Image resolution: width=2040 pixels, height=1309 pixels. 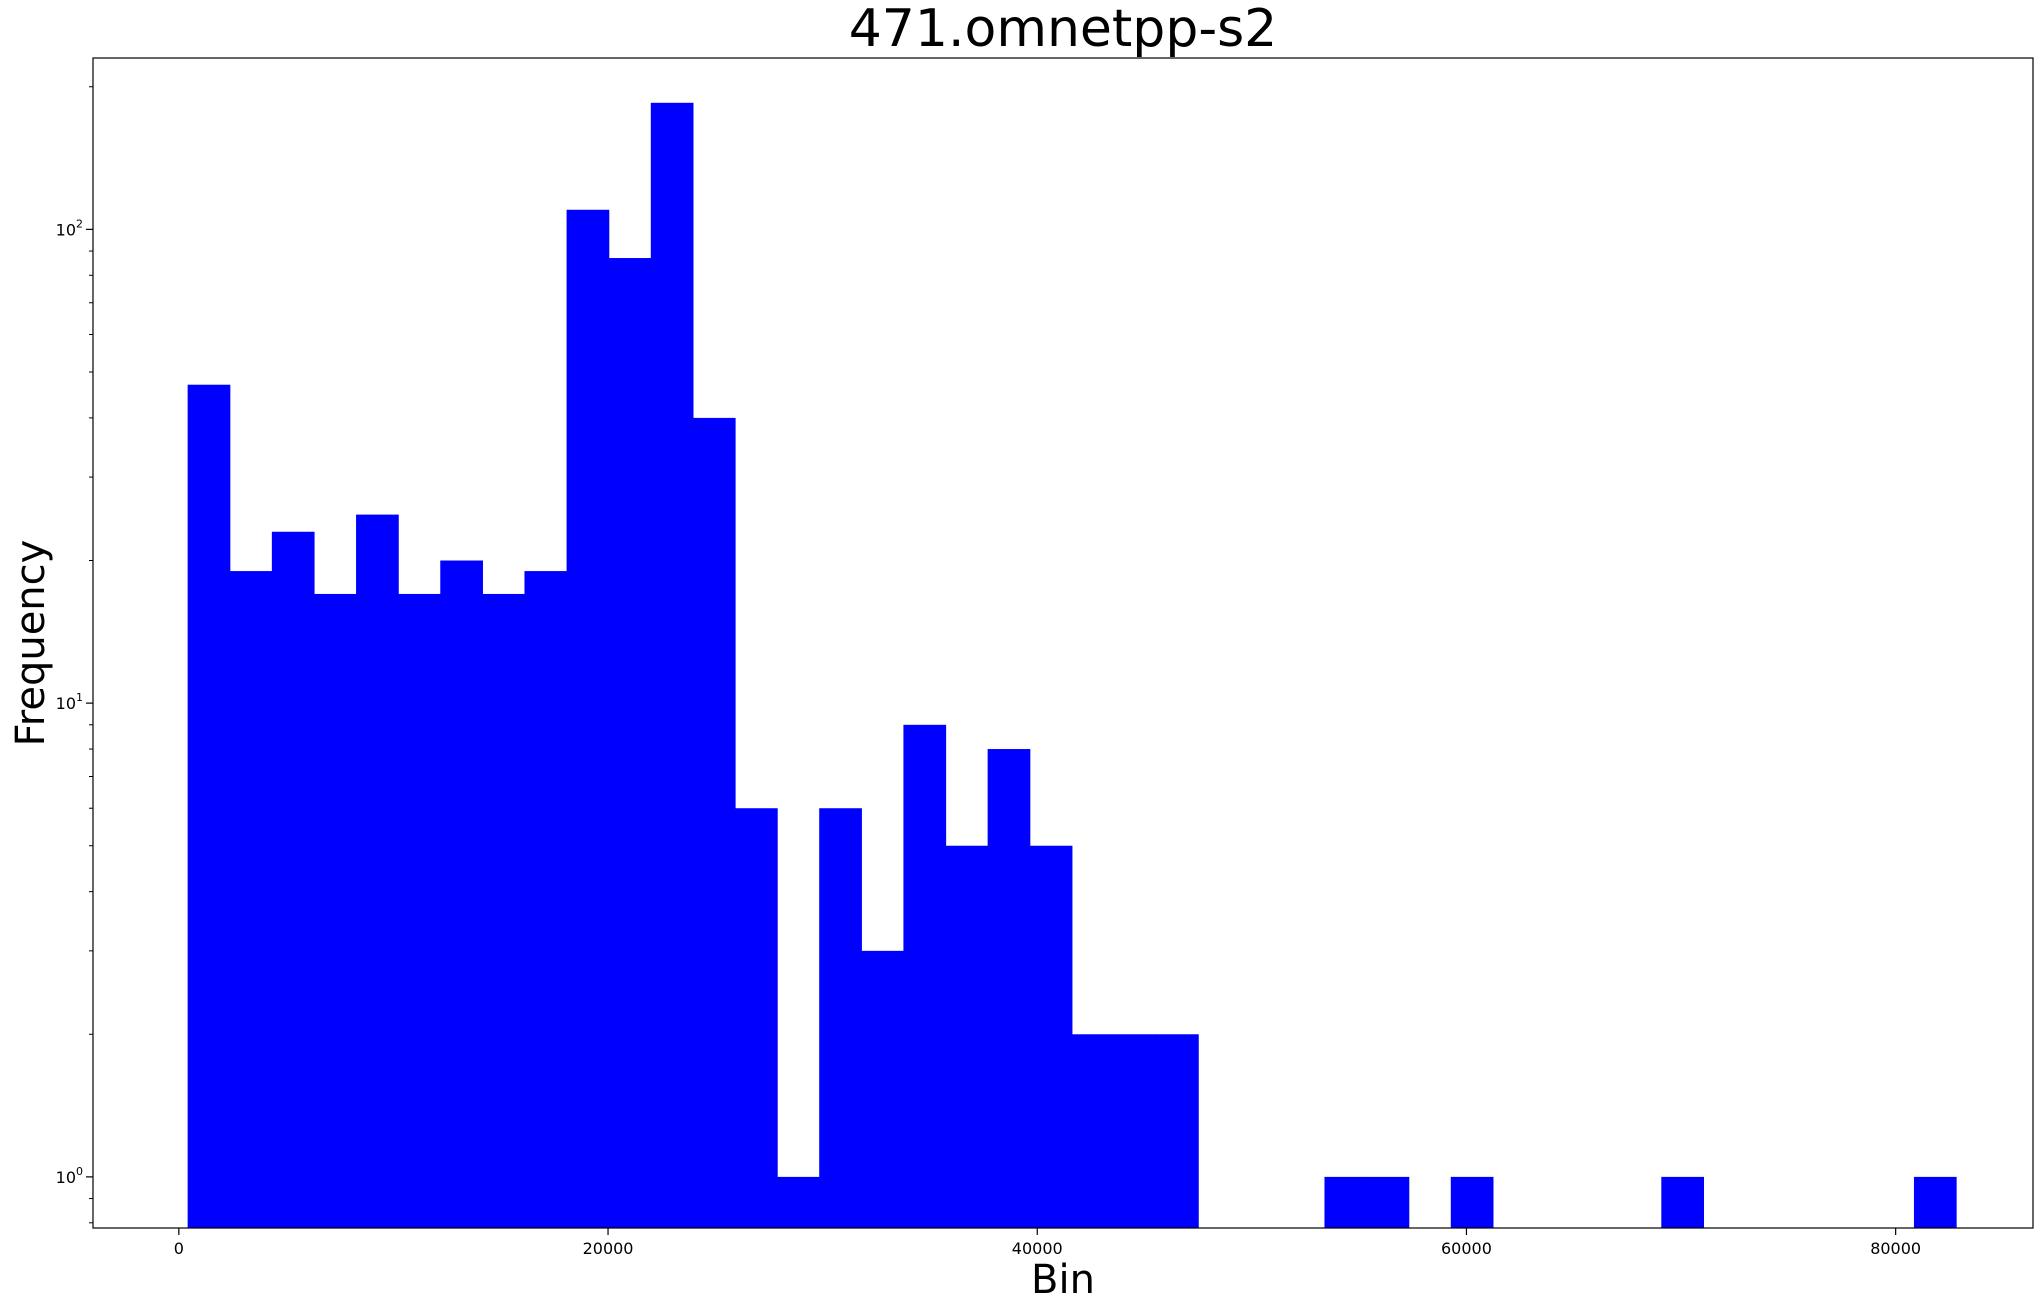 What do you see at coordinates (74, 655) in the screenshot?
I see `y-axis-ticks: 10⁰ 10¹ 10²` at bounding box center [74, 655].